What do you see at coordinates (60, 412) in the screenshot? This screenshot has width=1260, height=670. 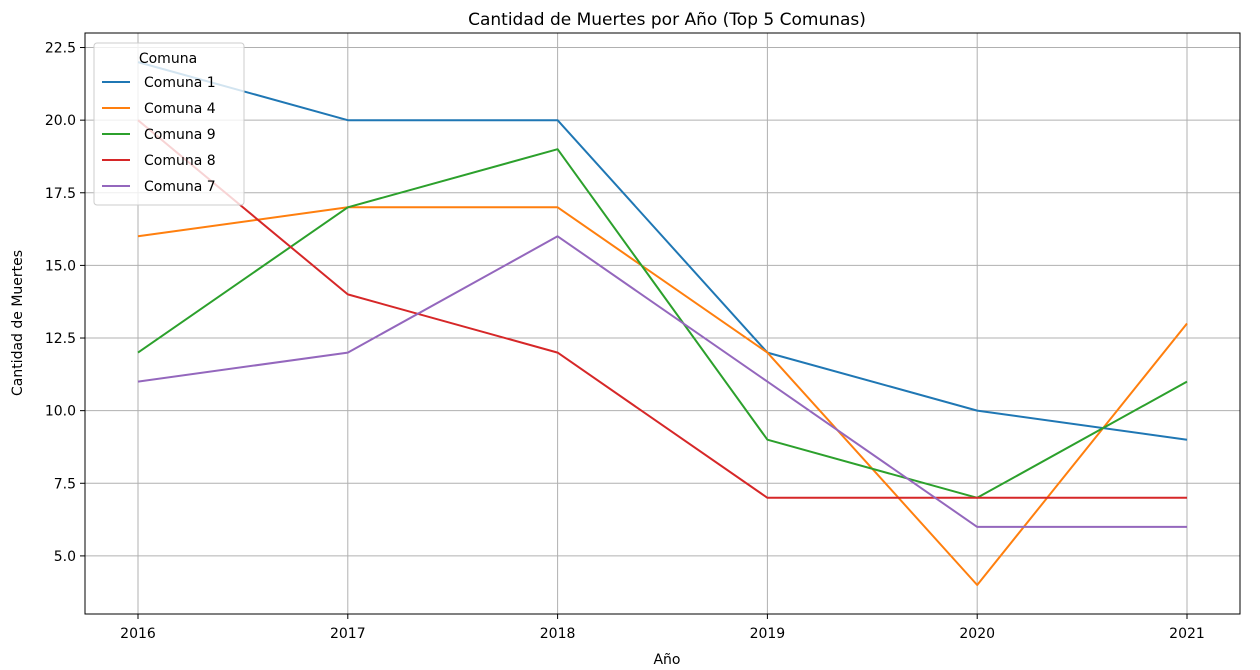 I see `y-tick-label: 10.0` at bounding box center [60, 412].